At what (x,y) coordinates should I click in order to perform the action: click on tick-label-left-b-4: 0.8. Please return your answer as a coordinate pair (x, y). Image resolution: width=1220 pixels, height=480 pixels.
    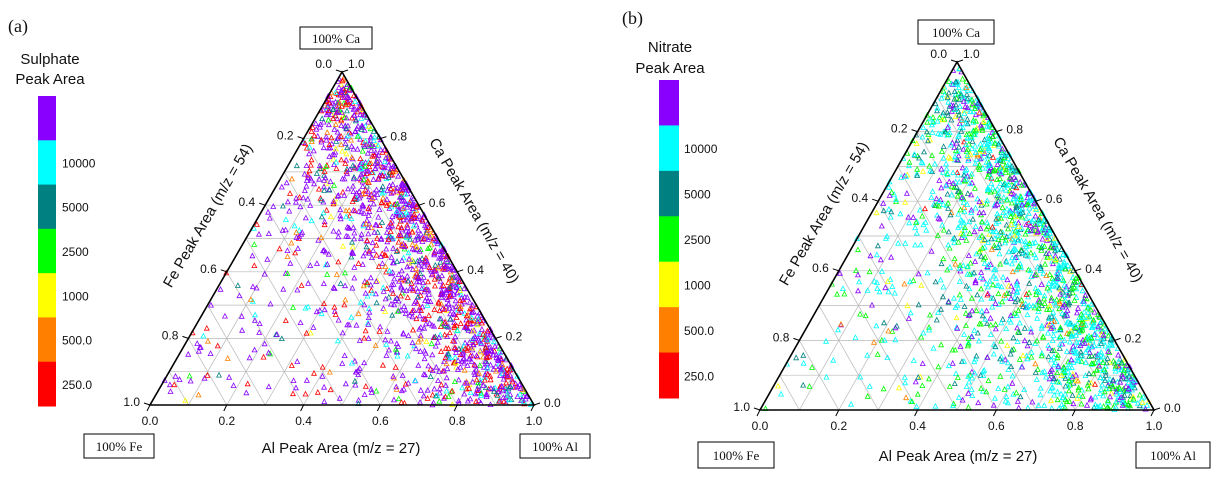
    Looking at the image, I should click on (781, 337).